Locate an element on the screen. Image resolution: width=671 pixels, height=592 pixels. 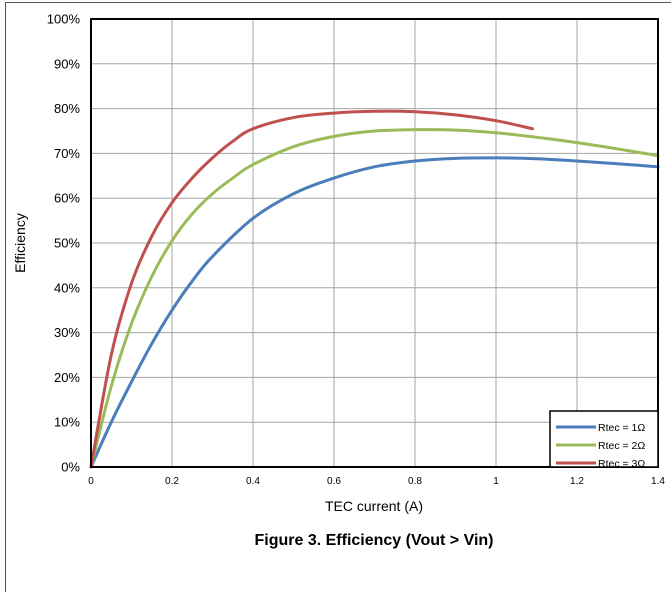
x-tick-label: 0.4 is located at coordinates (253, 481).